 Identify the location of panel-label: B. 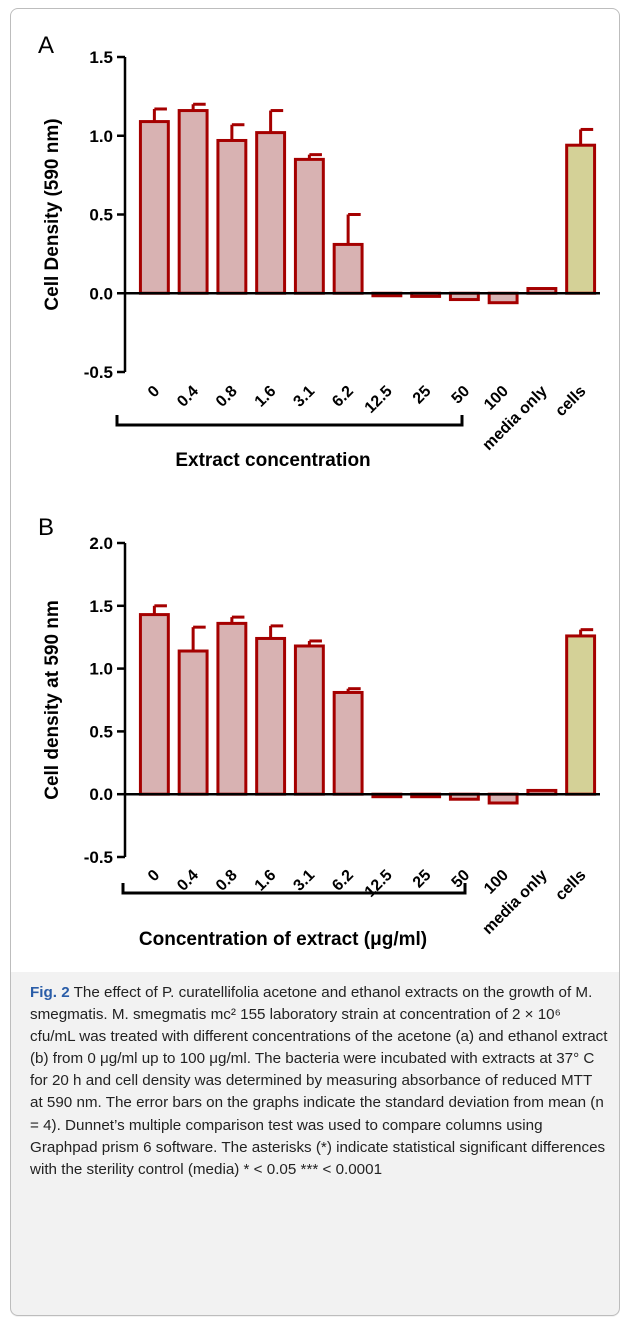
(46, 527).